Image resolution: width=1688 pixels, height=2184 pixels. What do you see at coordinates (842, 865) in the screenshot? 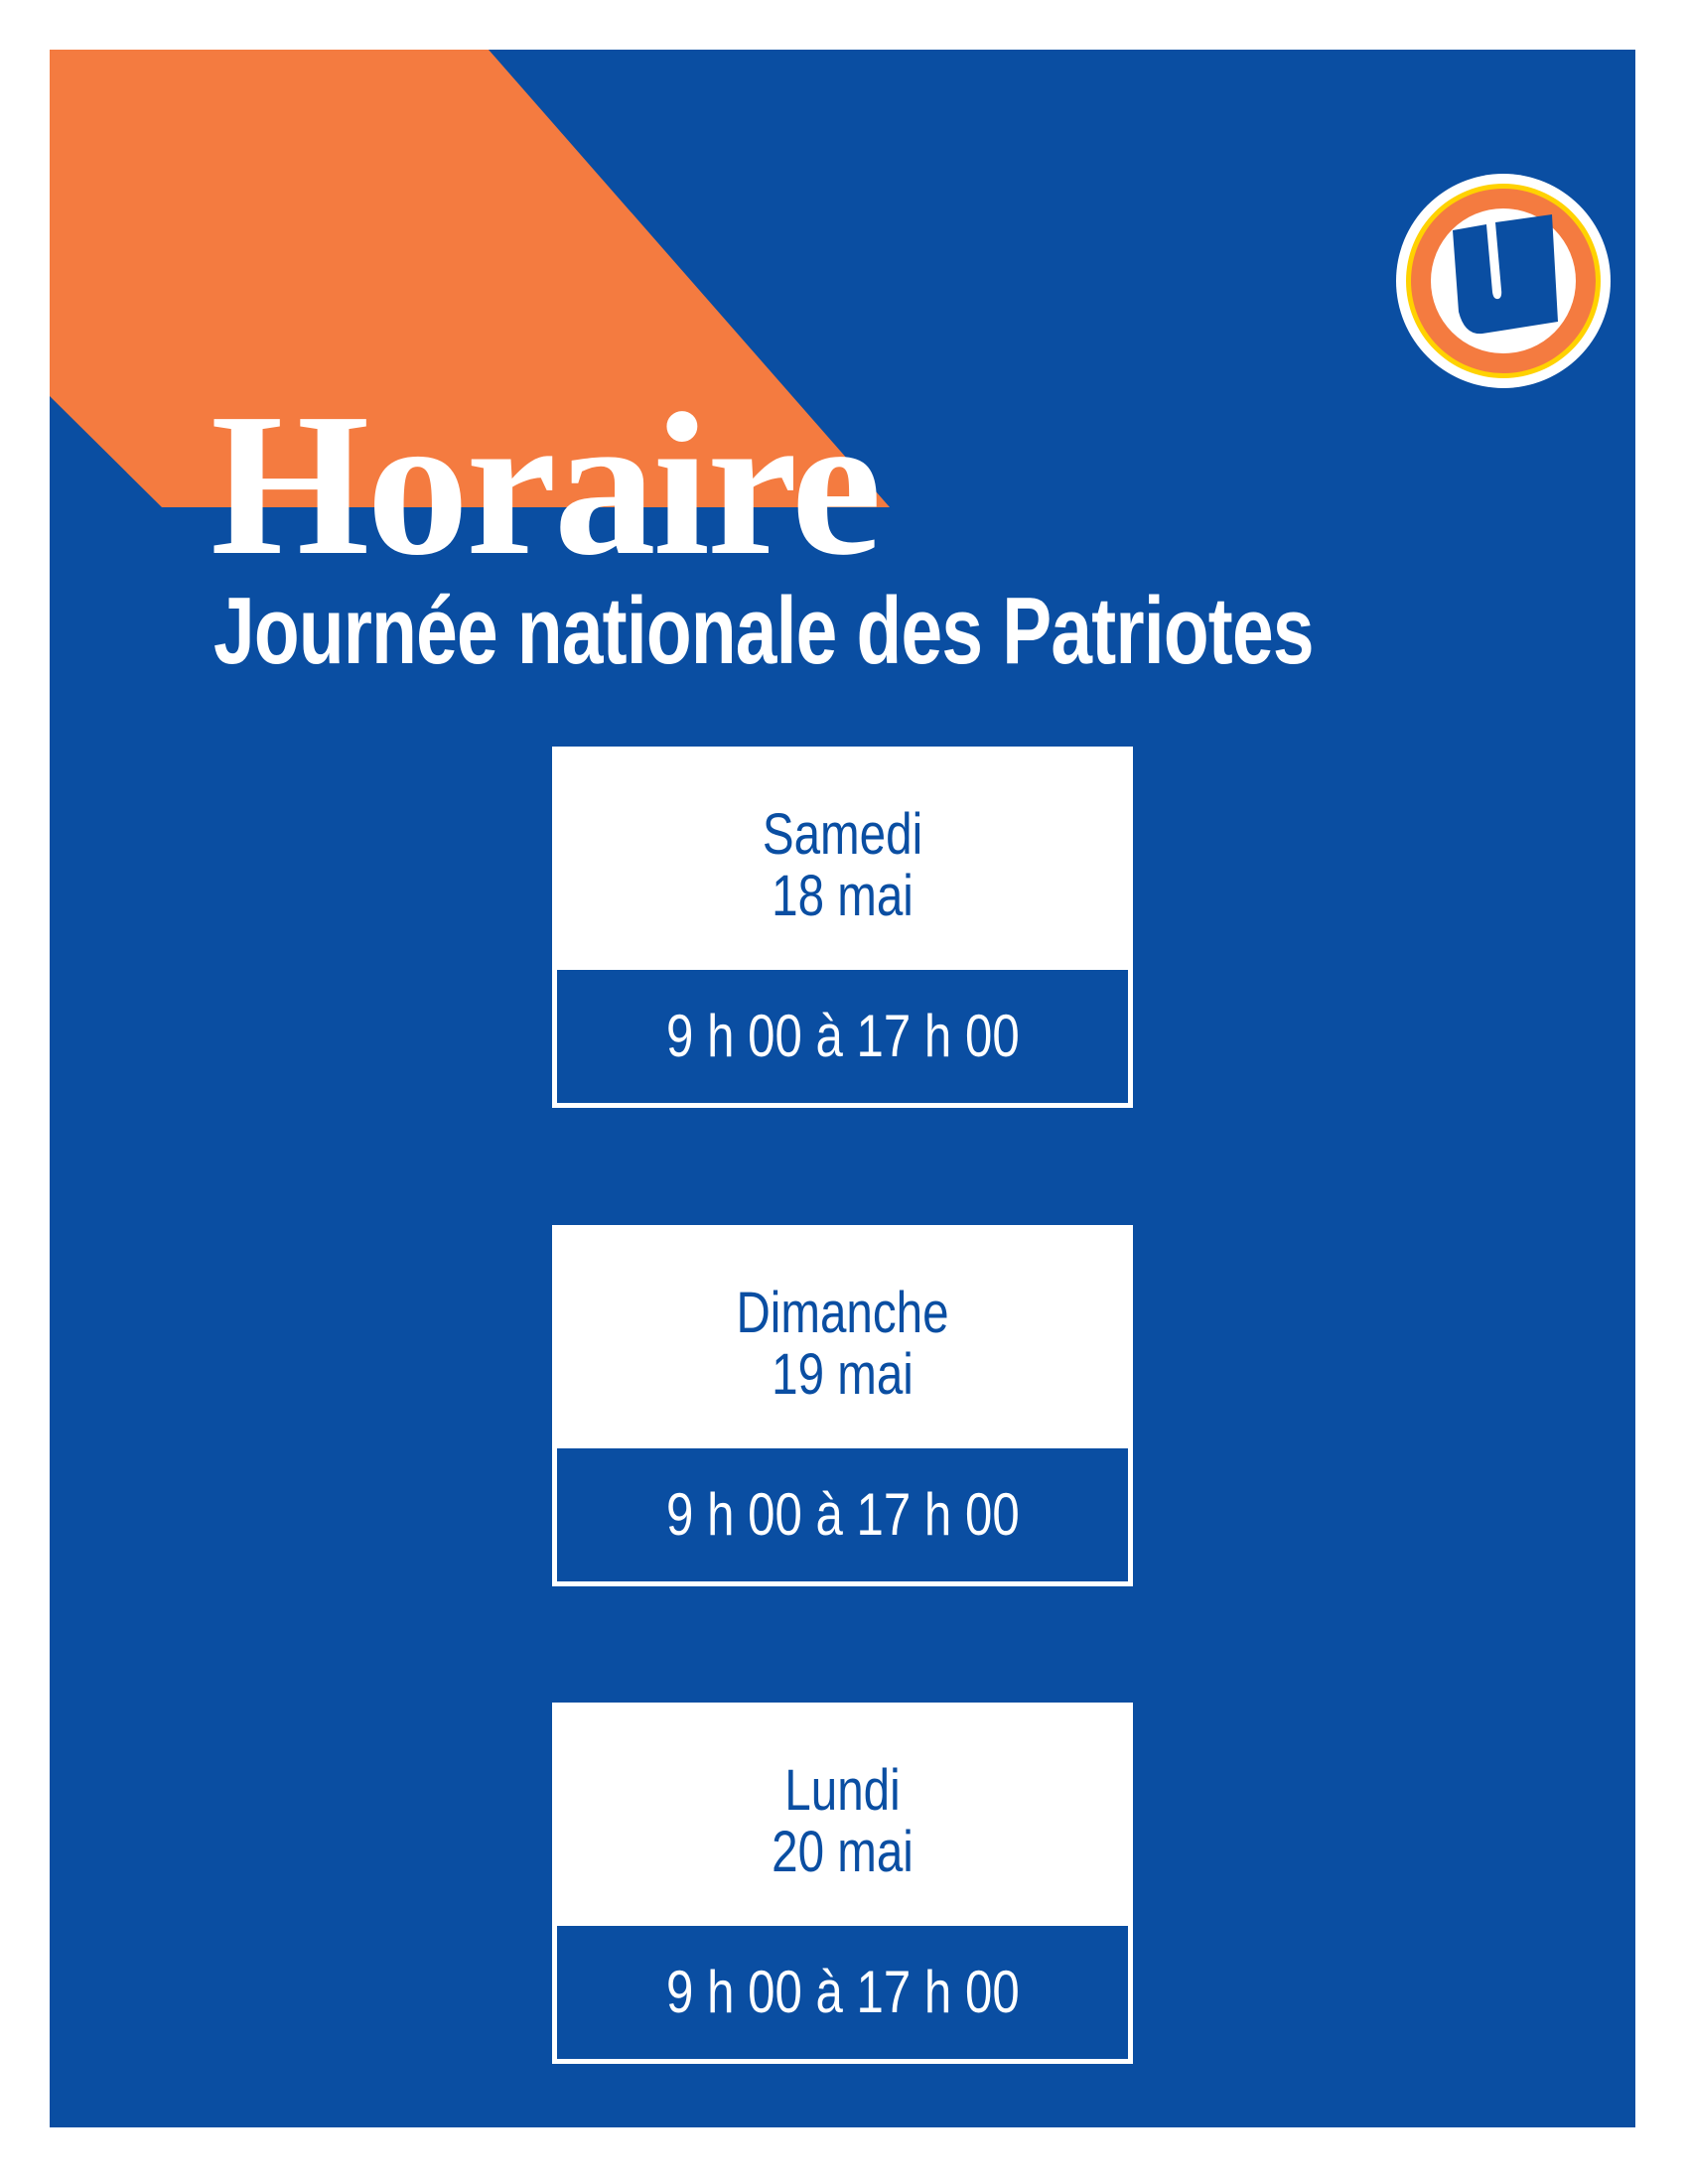
I see `day-label: Samedi 18 mai` at bounding box center [842, 865].